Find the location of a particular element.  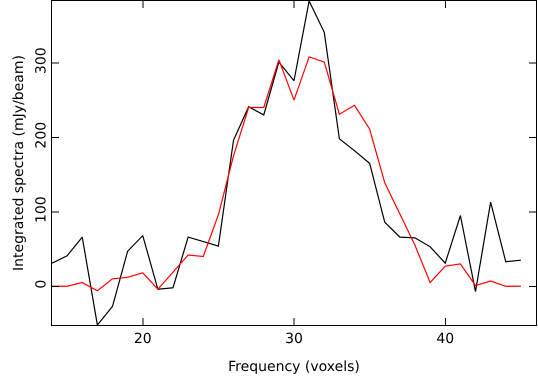

x-tick-label: 30 is located at coordinates (294, 338).